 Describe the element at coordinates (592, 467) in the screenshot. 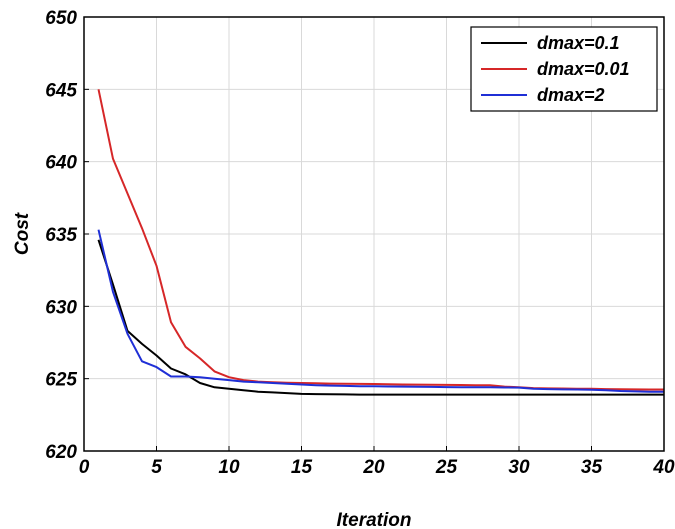

I see `x-tick-label: 35` at that location.